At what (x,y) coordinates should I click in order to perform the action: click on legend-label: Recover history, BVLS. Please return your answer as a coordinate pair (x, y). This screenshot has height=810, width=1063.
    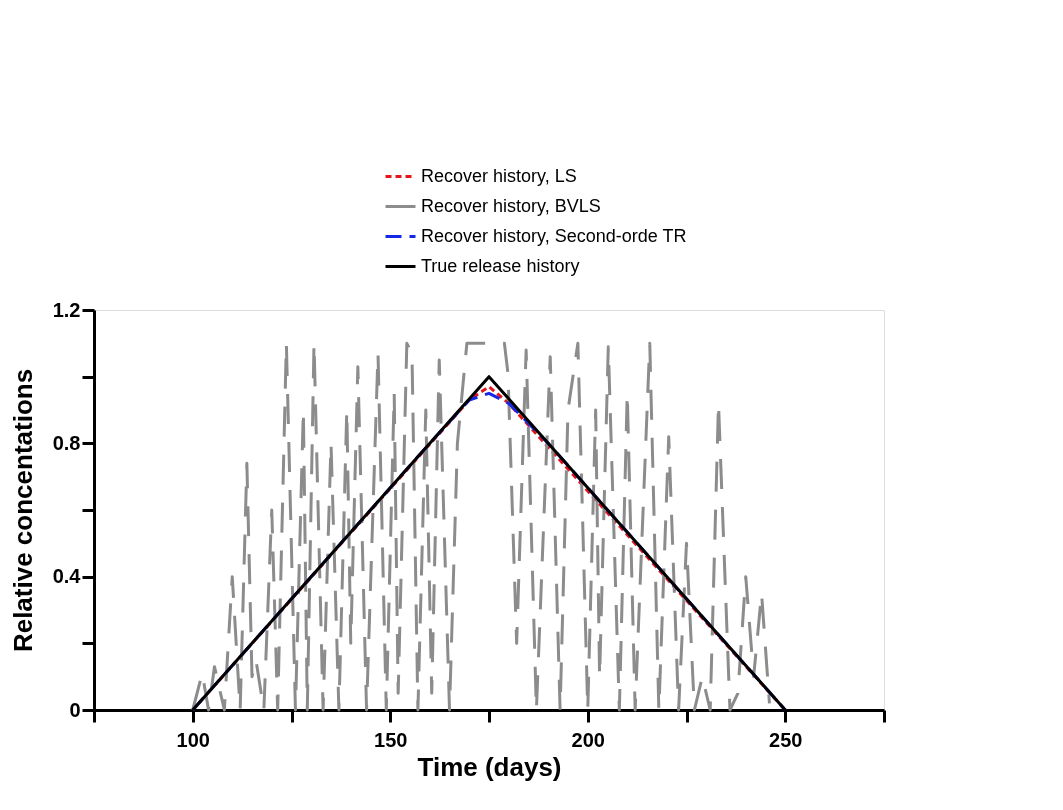
    Looking at the image, I should click on (511, 205).